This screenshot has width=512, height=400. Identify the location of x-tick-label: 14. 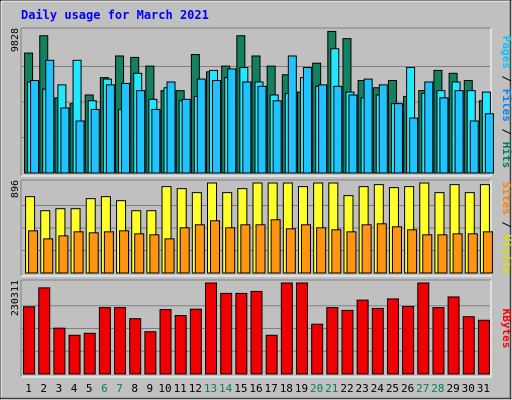
(226, 388).